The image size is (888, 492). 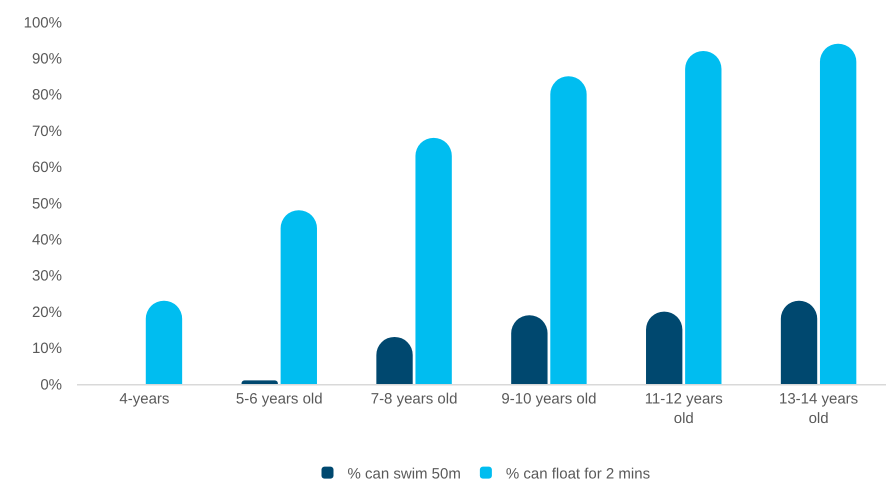 I want to click on y-tick-label: 40%, so click(x=47, y=239).